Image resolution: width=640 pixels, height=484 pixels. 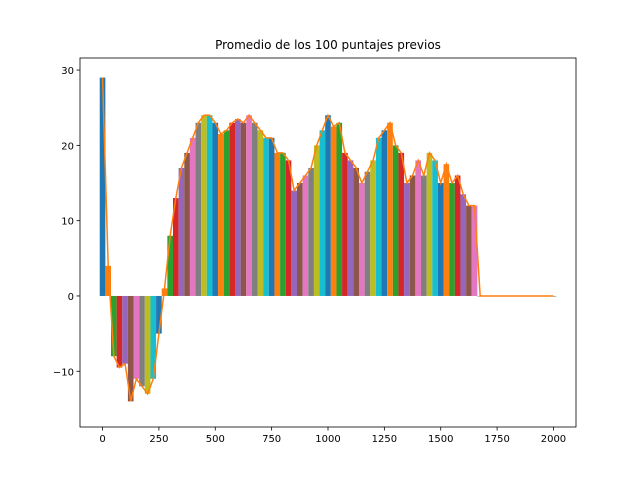 What do you see at coordinates (496, 439) in the screenshot?
I see `x-tick-label: 1750` at bounding box center [496, 439].